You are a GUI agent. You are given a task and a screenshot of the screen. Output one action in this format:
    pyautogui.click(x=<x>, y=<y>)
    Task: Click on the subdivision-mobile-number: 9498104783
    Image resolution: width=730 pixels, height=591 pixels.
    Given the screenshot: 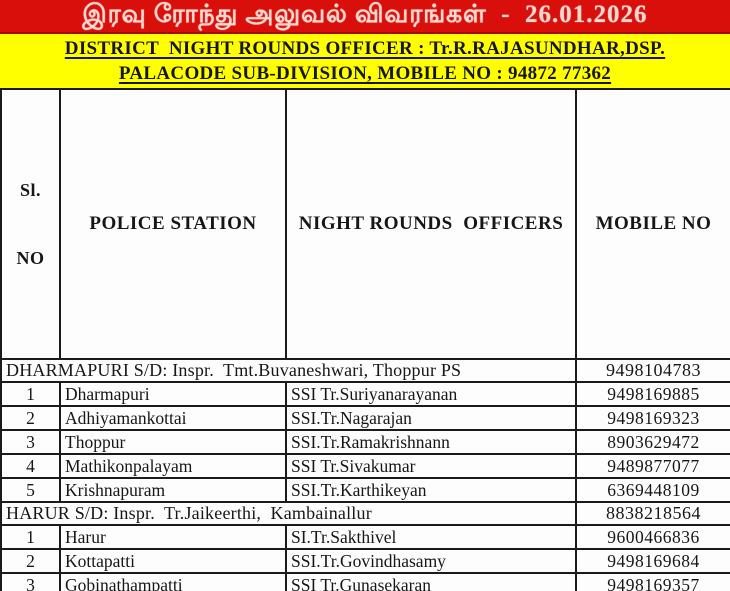 What is the action you would take?
    pyautogui.click(x=652, y=370)
    